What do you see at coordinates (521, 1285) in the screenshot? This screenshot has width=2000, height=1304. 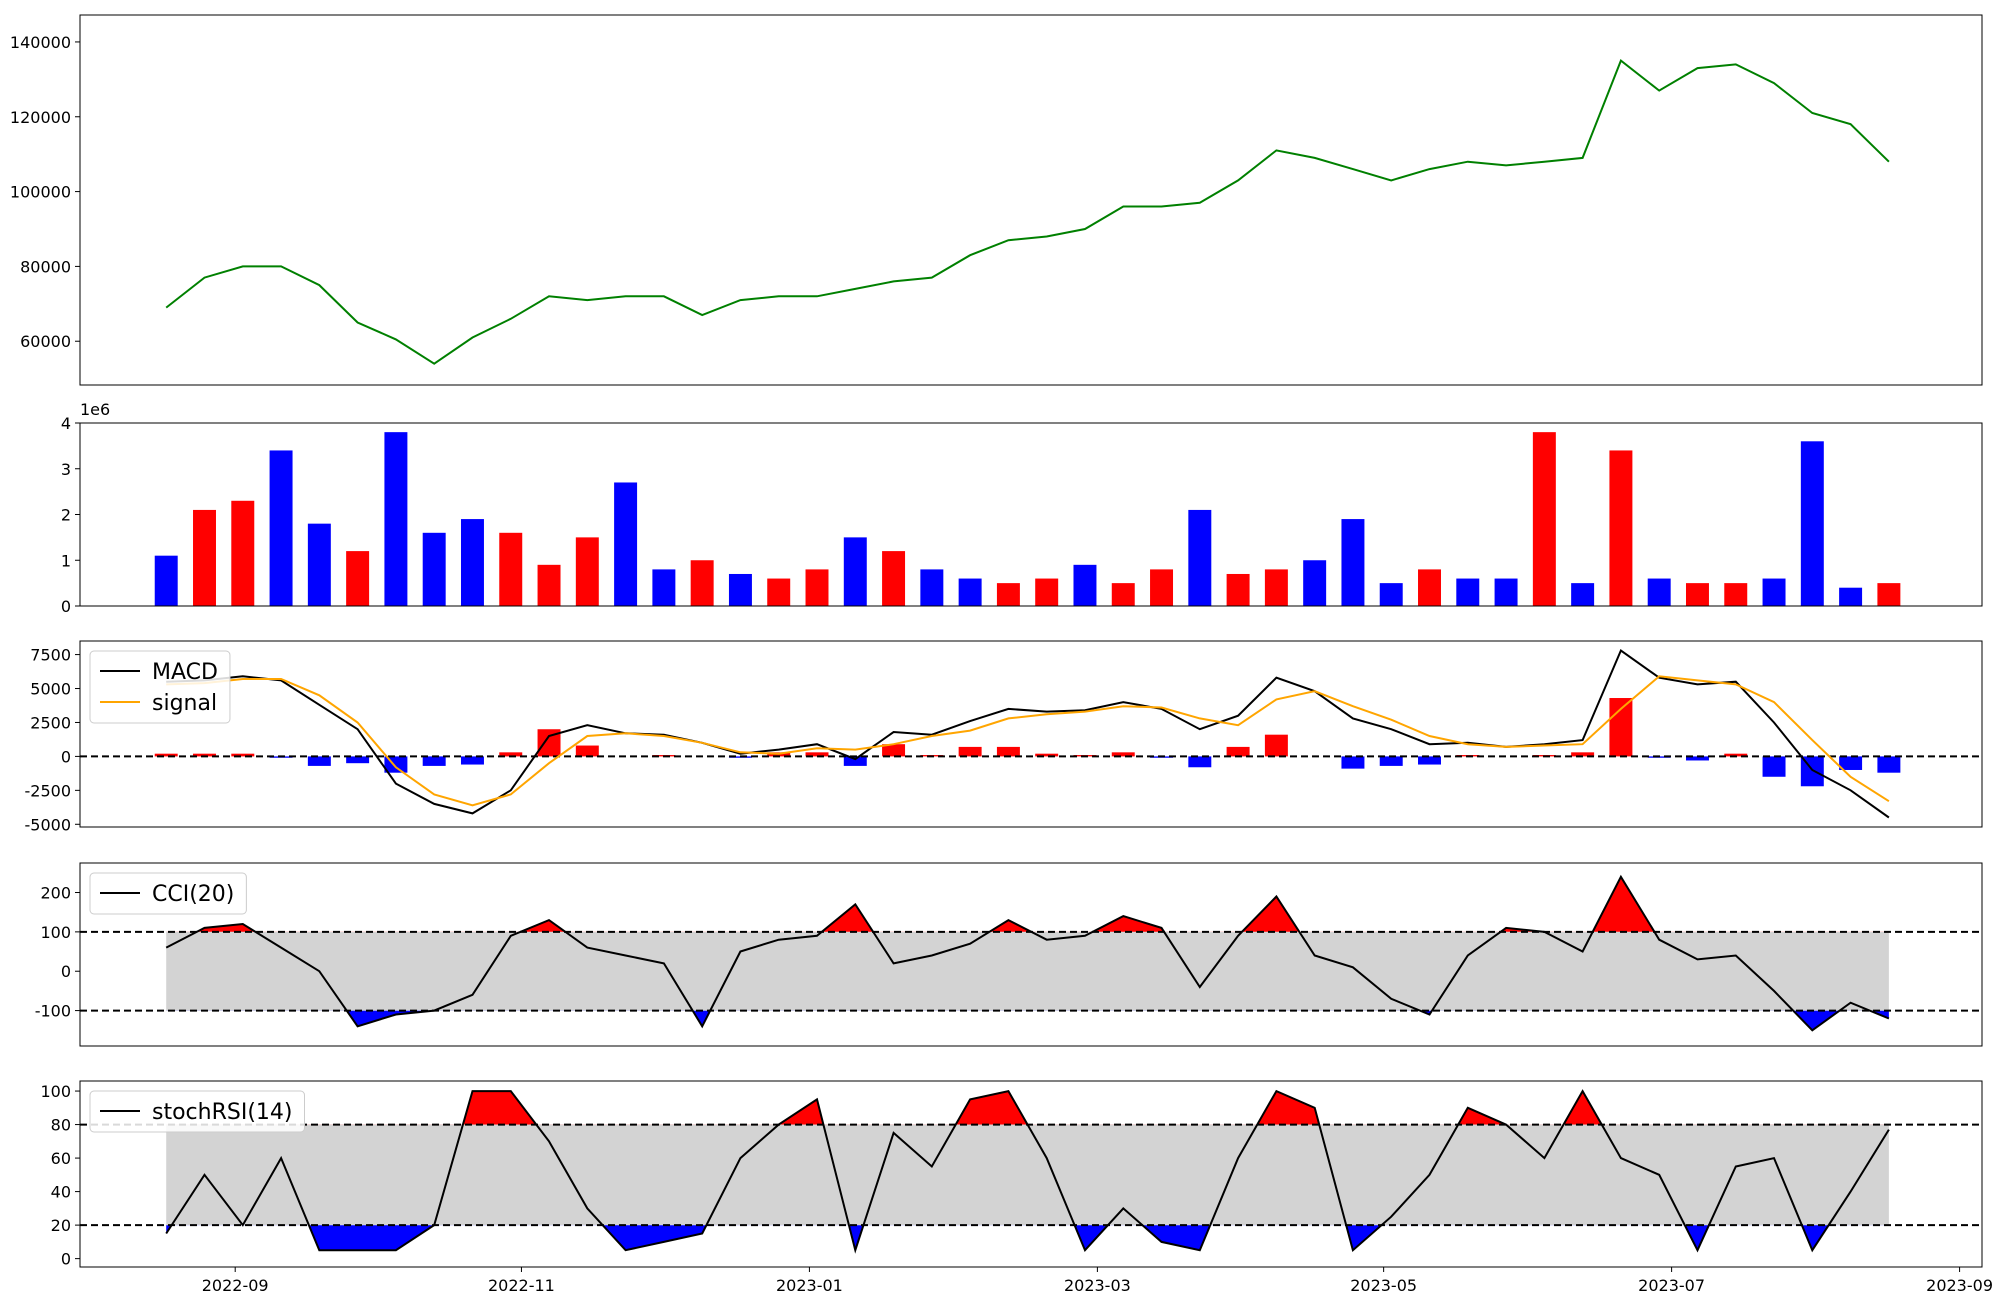 I see `x-tick-label: 2022-11` at bounding box center [521, 1285].